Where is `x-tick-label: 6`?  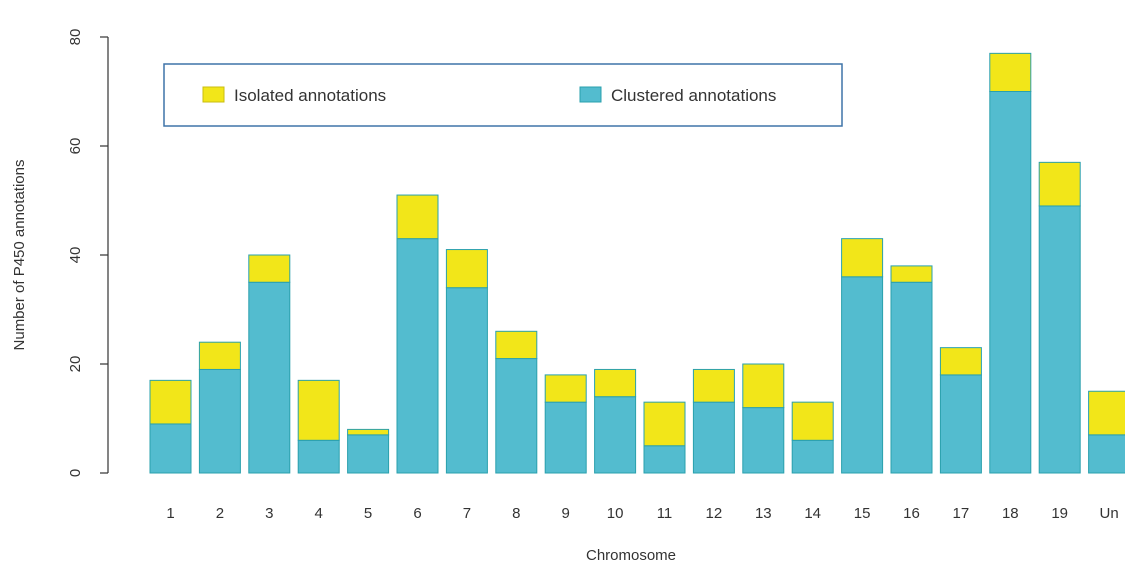
x-tick-label: 6 is located at coordinates (417, 513).